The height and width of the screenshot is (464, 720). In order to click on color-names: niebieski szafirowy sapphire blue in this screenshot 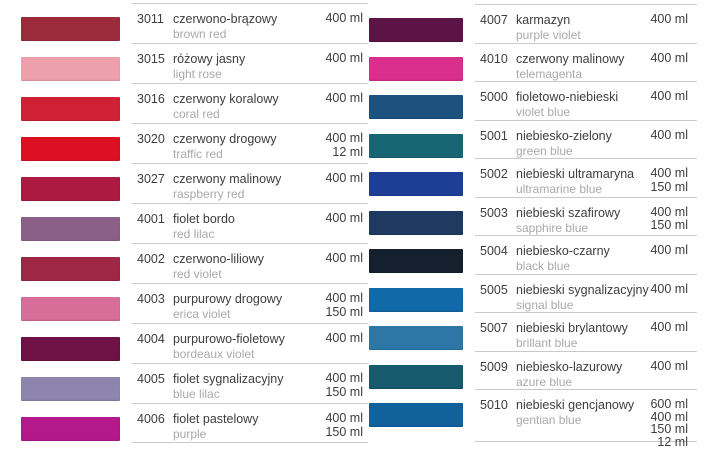, I will do `click(583, 220)`.